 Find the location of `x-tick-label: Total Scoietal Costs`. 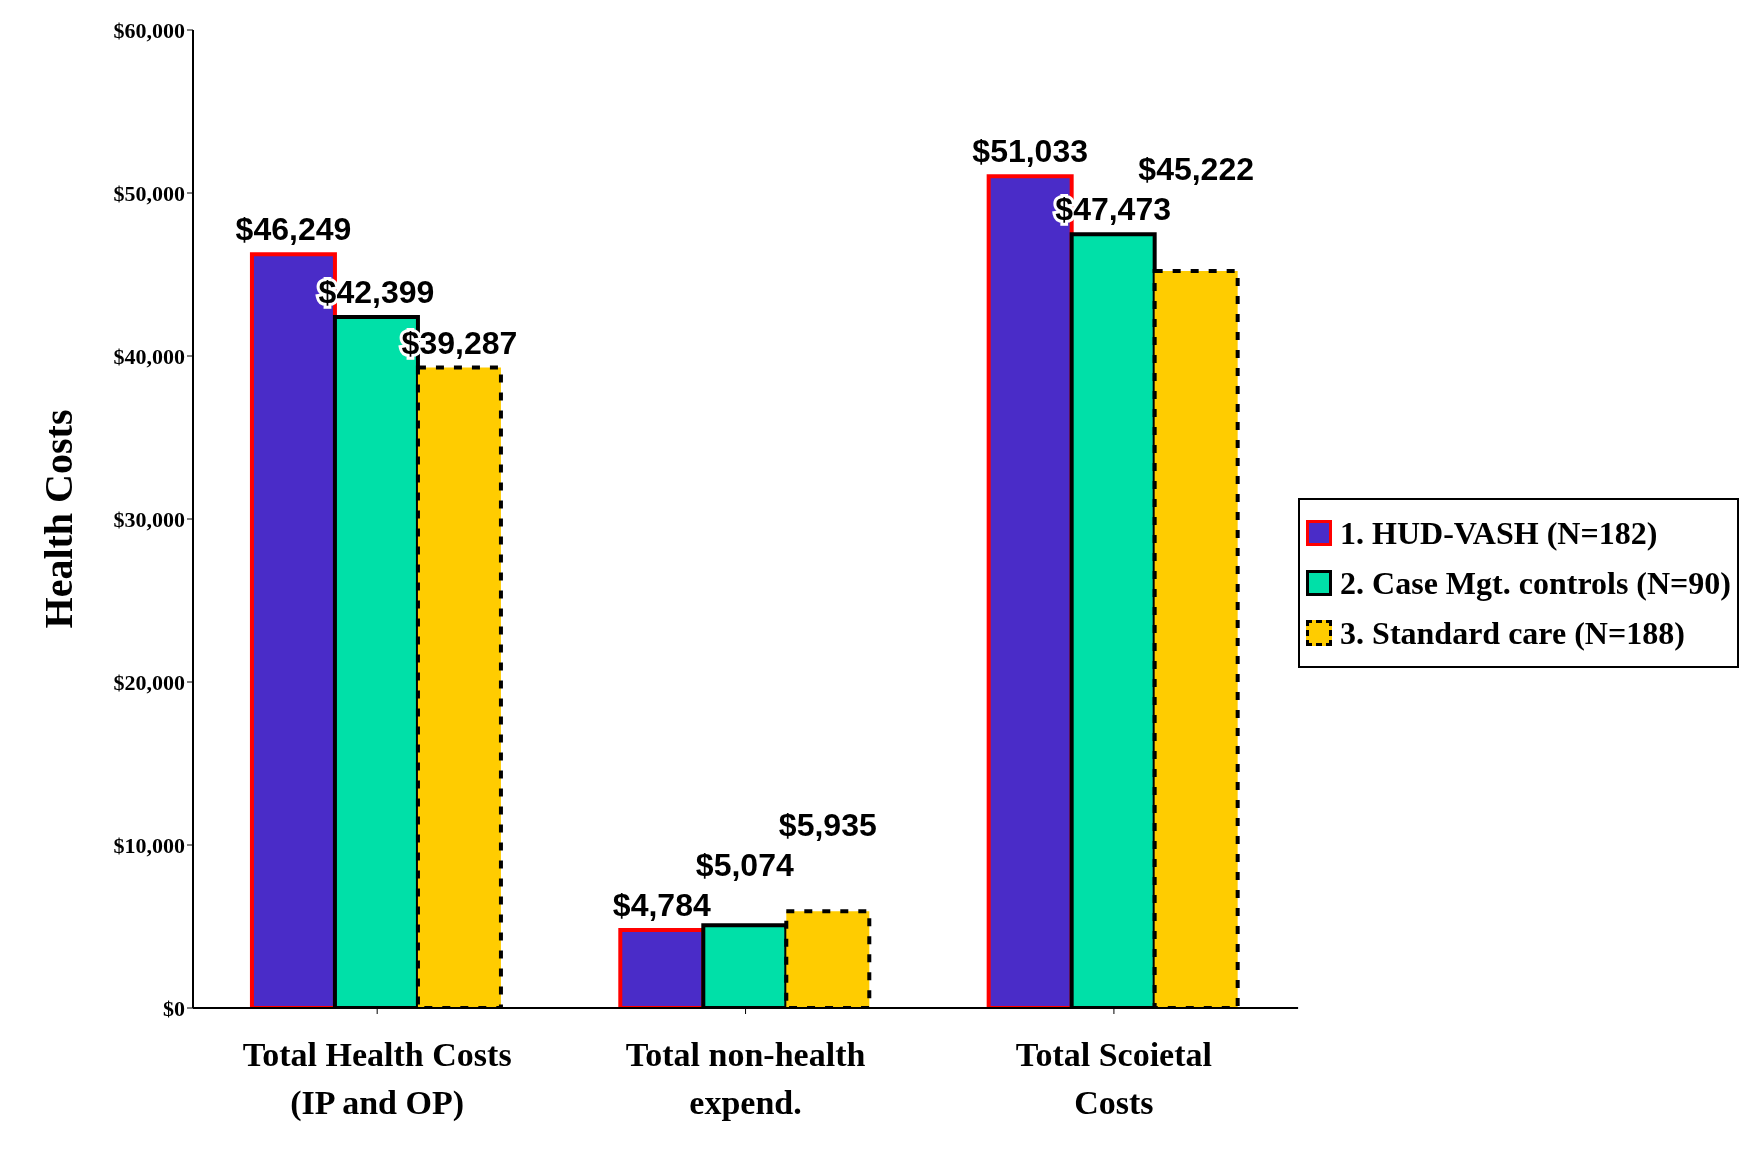

x-tick-label: Total Scoietal Costs is located at coordinates (1113, 1078).